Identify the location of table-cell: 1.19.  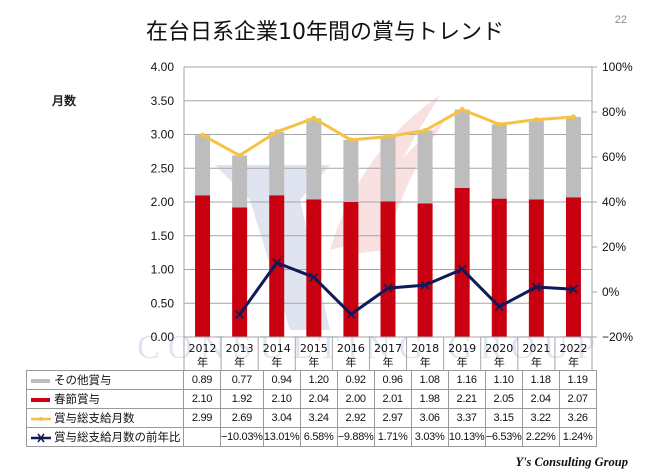
(577, 380).